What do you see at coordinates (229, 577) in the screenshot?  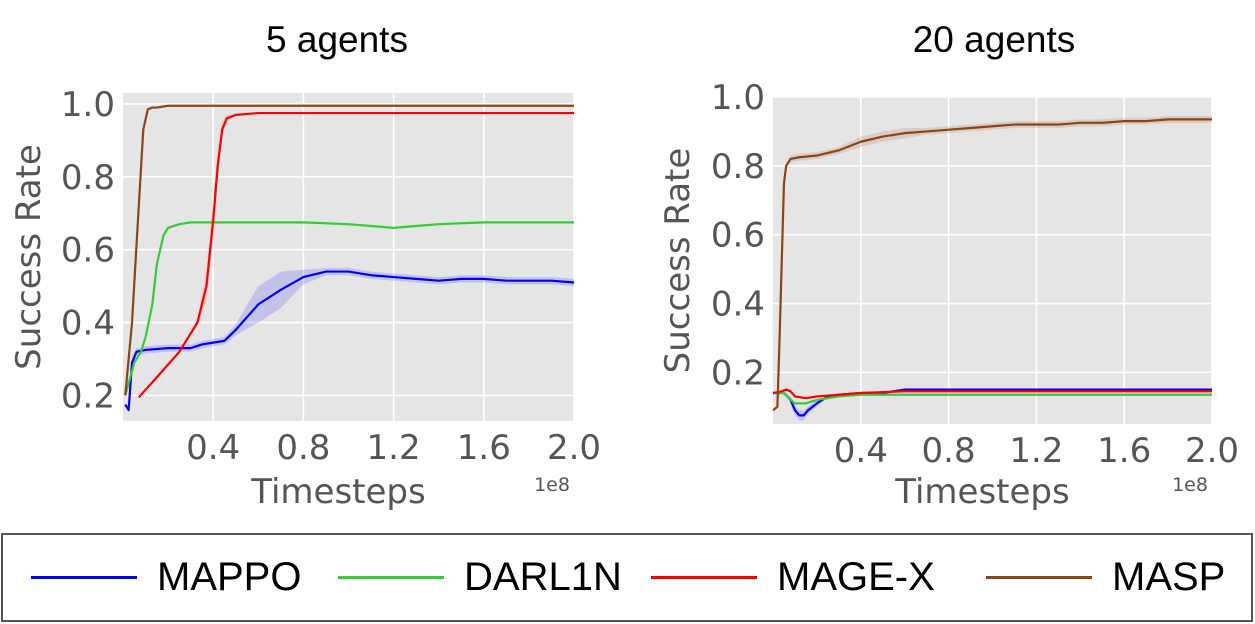 I see `legend-label-mappo: MAPPO` at bounding box center [229, 577].